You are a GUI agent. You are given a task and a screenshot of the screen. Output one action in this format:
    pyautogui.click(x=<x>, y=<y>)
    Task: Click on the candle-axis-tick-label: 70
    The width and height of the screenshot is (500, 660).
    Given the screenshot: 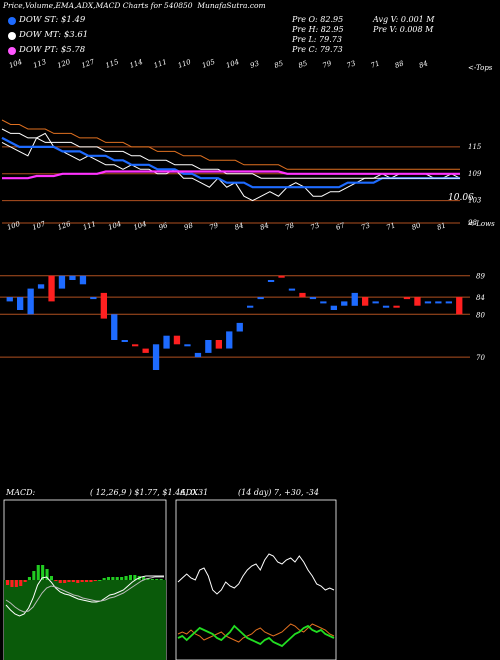 What is the action you would take?
    pyautogui.click(x=480, y=358)
    